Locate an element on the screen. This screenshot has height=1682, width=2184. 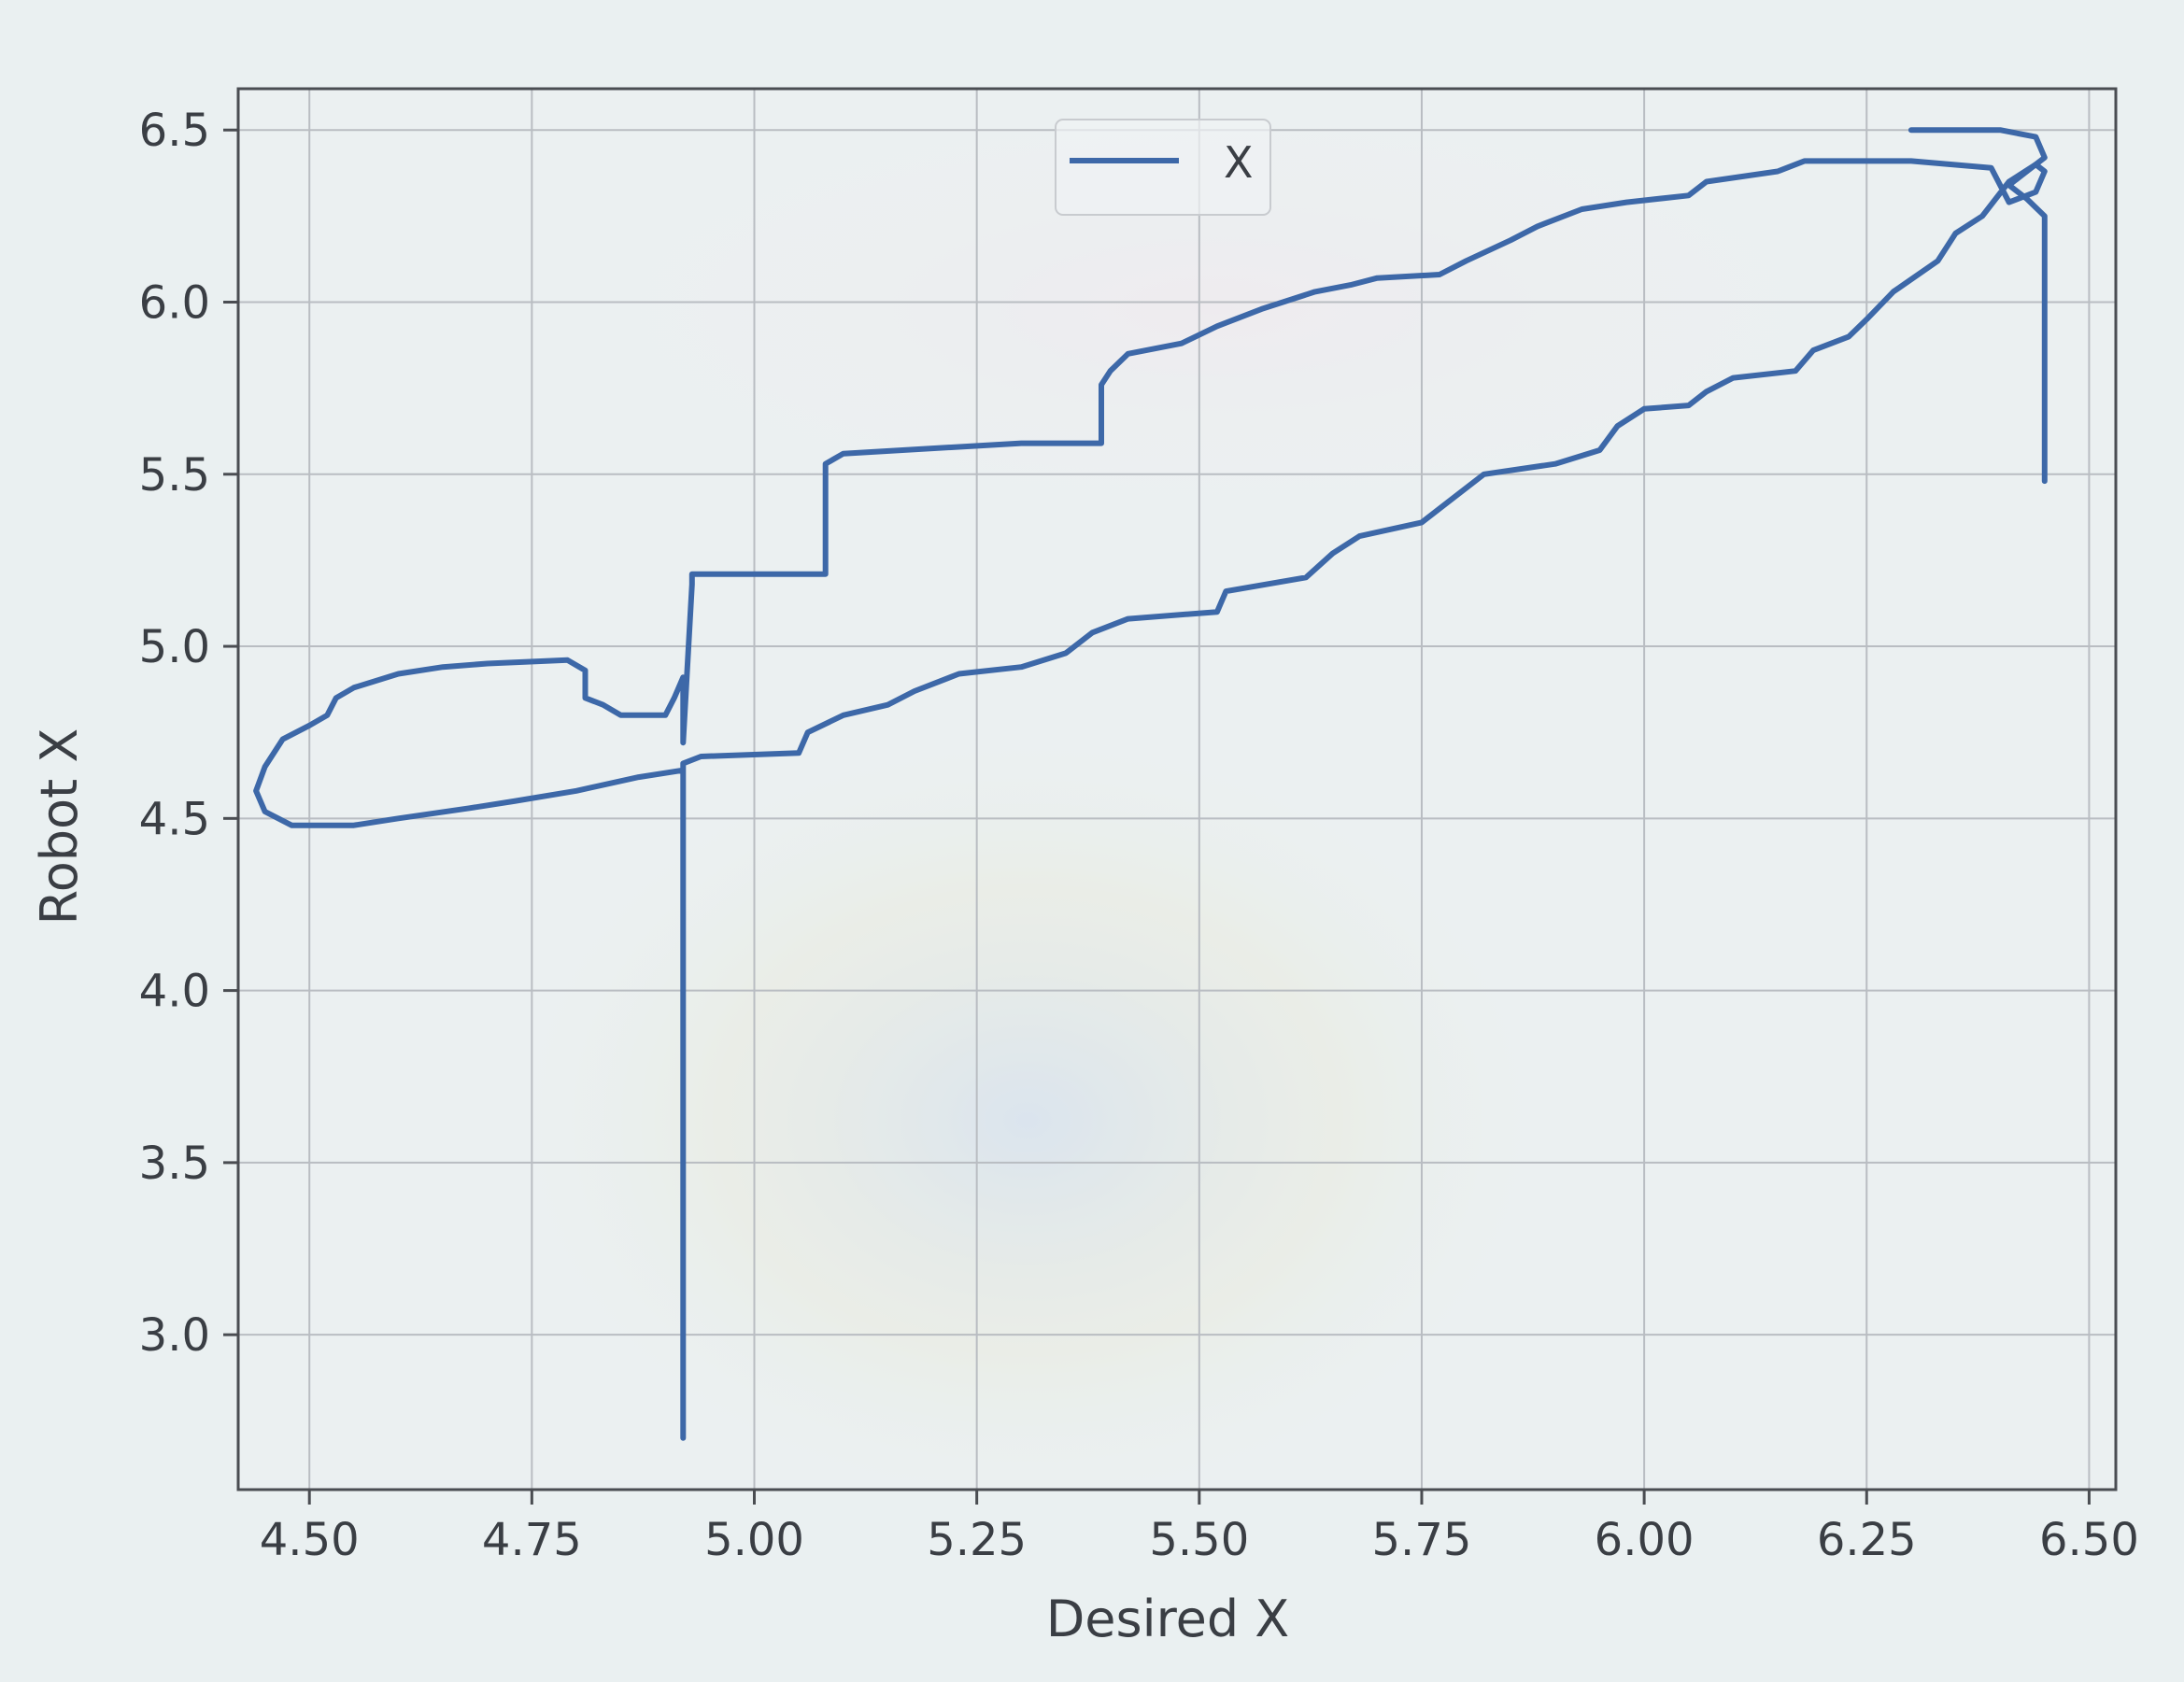
y-tick-label: 3.5 is located at coordinates (174, 1164).